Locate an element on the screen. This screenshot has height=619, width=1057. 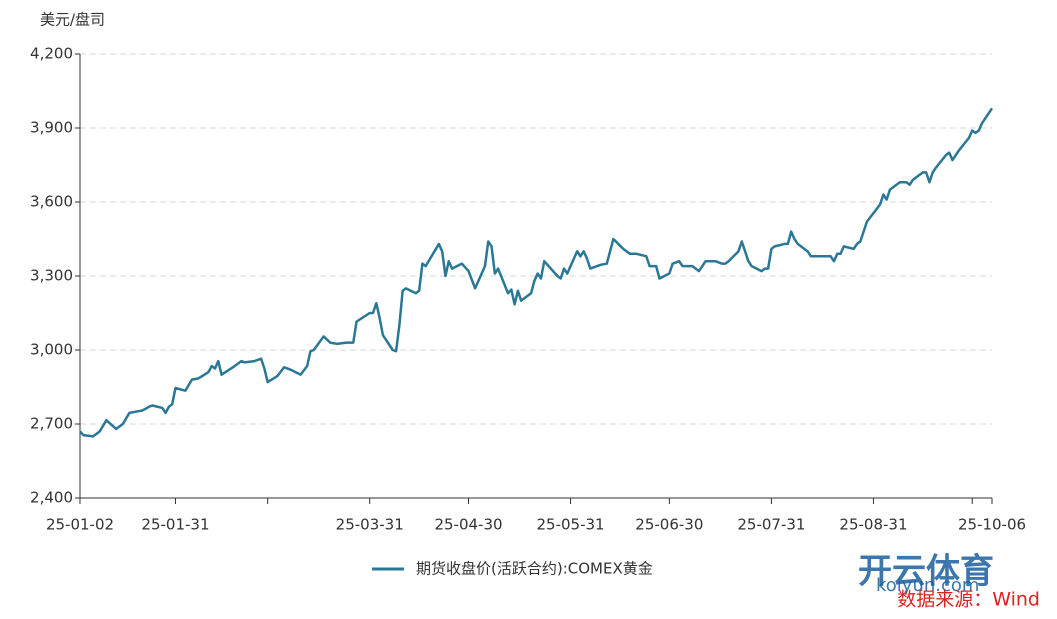
x-tick-label: 25-04-30 is located at coordinates (468, 525).